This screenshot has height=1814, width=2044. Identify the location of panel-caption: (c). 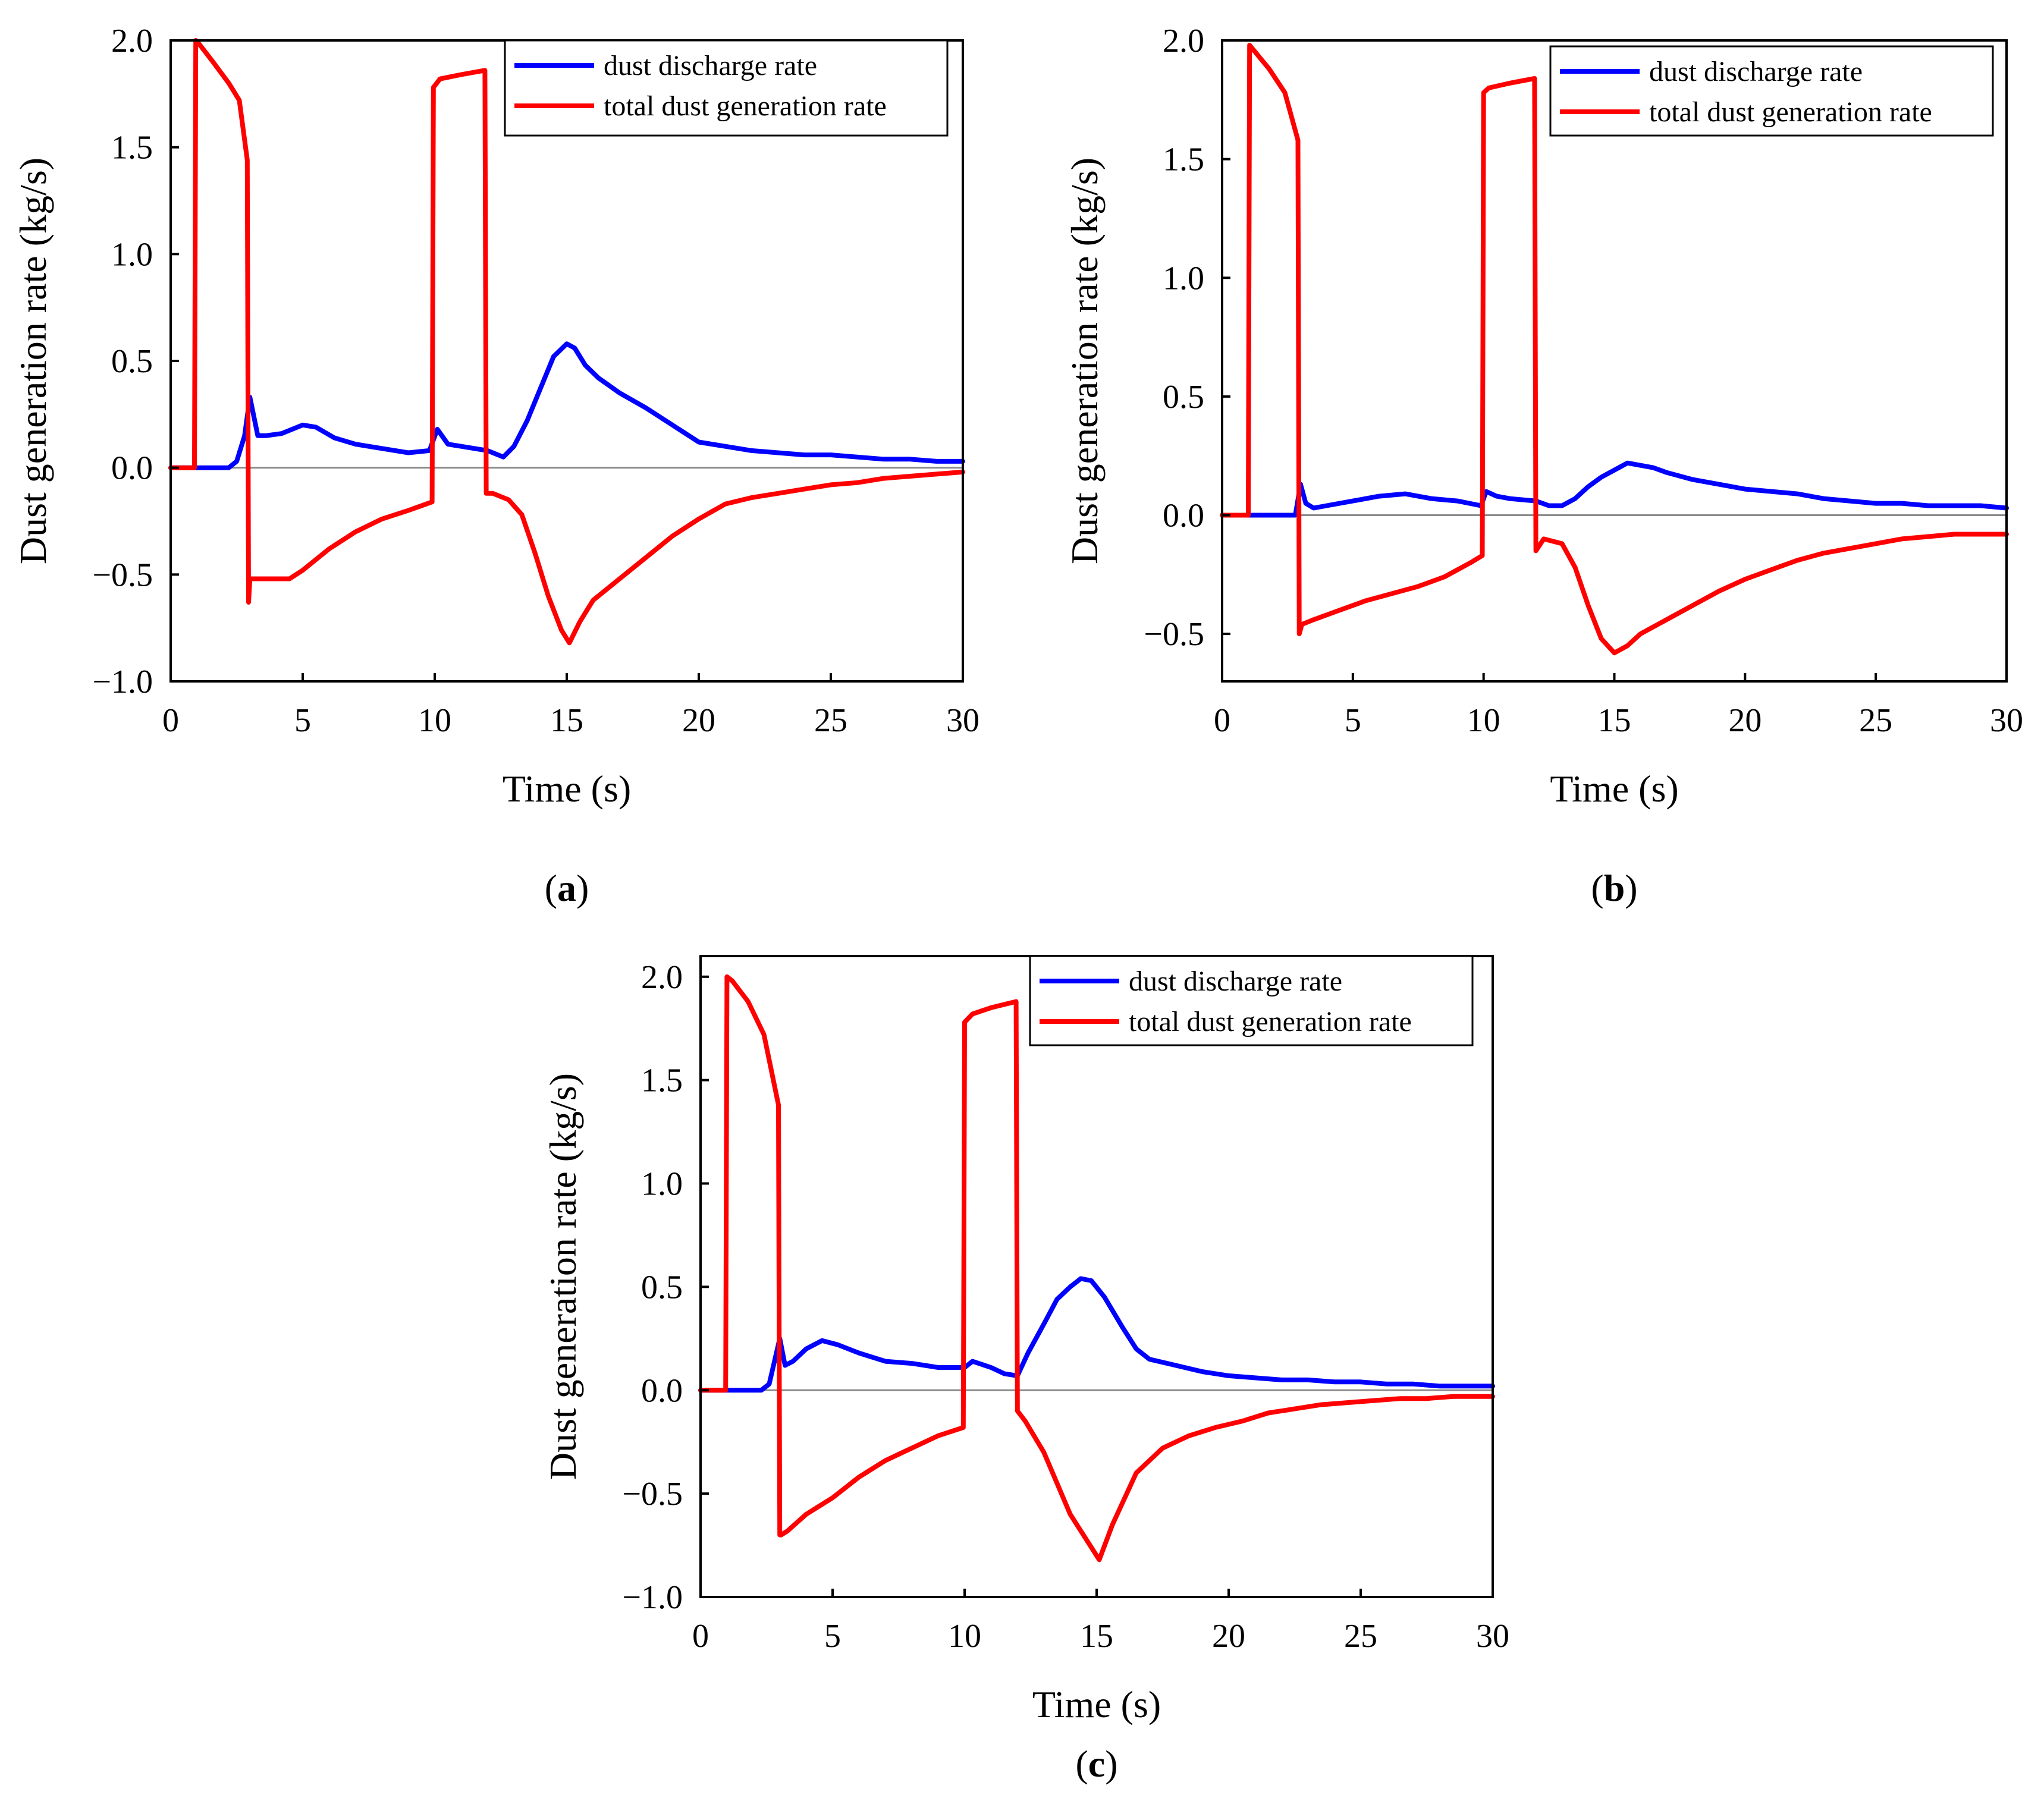
(1096, 1764).